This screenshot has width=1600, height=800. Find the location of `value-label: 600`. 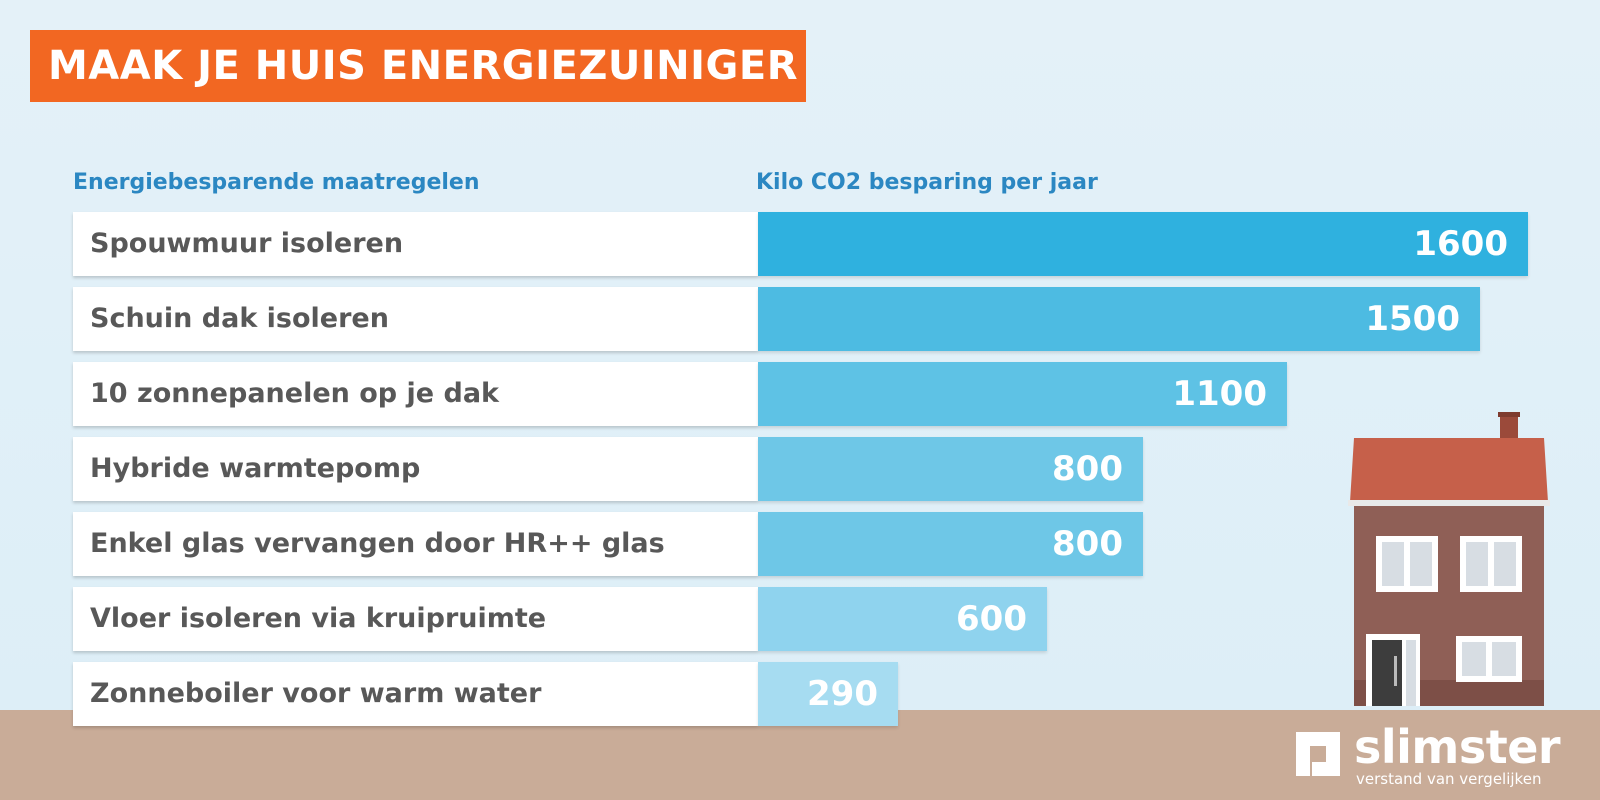

value-label: 600 is located at coordinates (991, 619).